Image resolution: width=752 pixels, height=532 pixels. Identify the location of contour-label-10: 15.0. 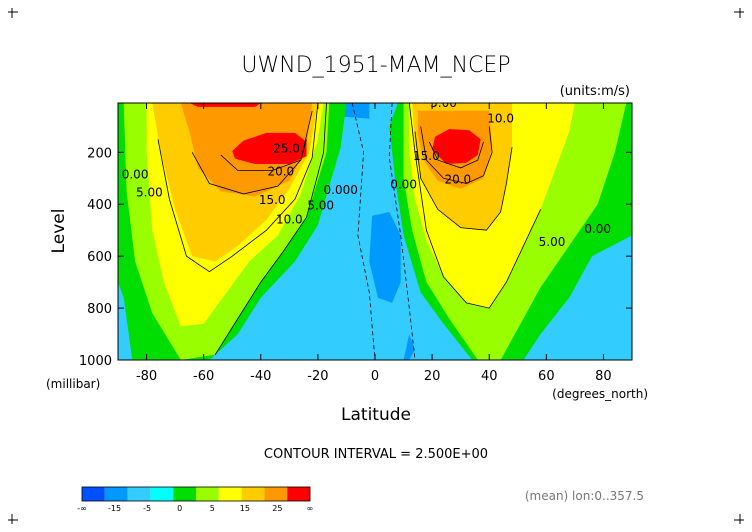
(426, 156).